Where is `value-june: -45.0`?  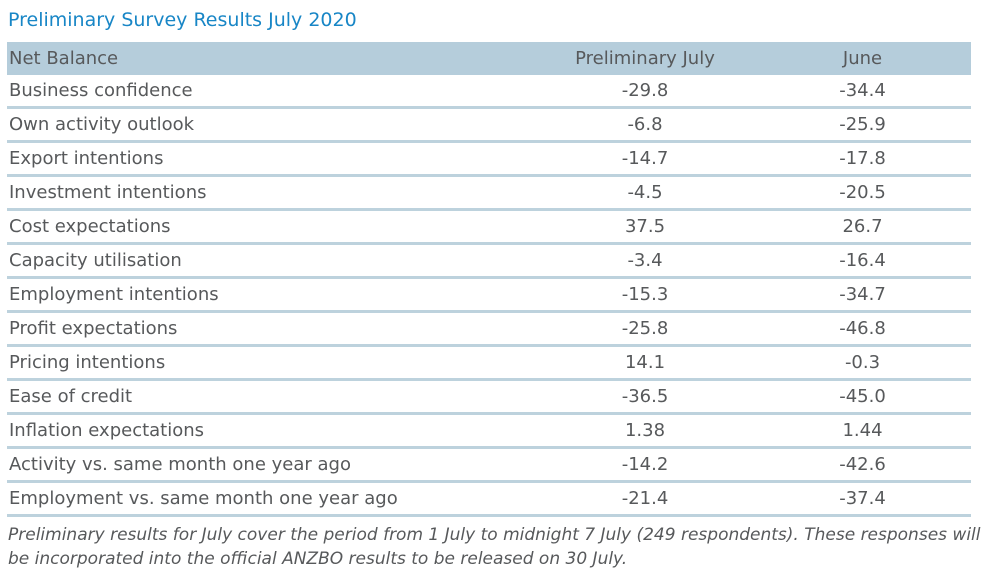
value-june: -45.0 is located at coordinates (880, 397).